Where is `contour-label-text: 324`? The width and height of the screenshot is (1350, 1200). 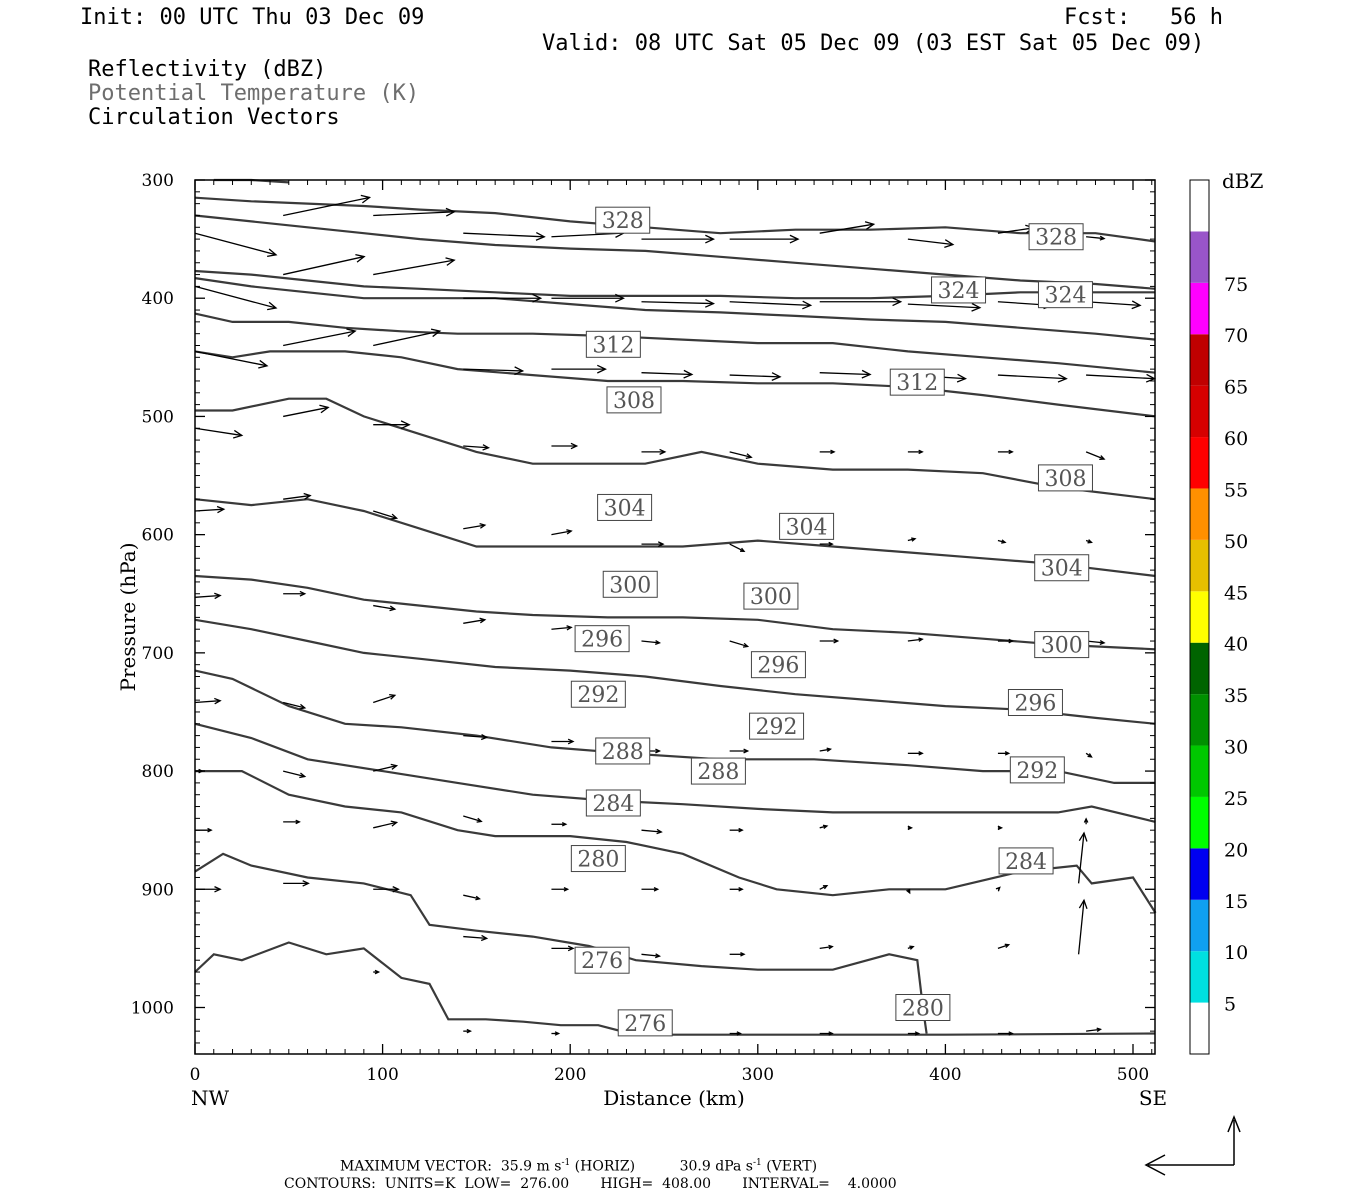
contour-label-text: 324 is located at coordinates (1065, 296).